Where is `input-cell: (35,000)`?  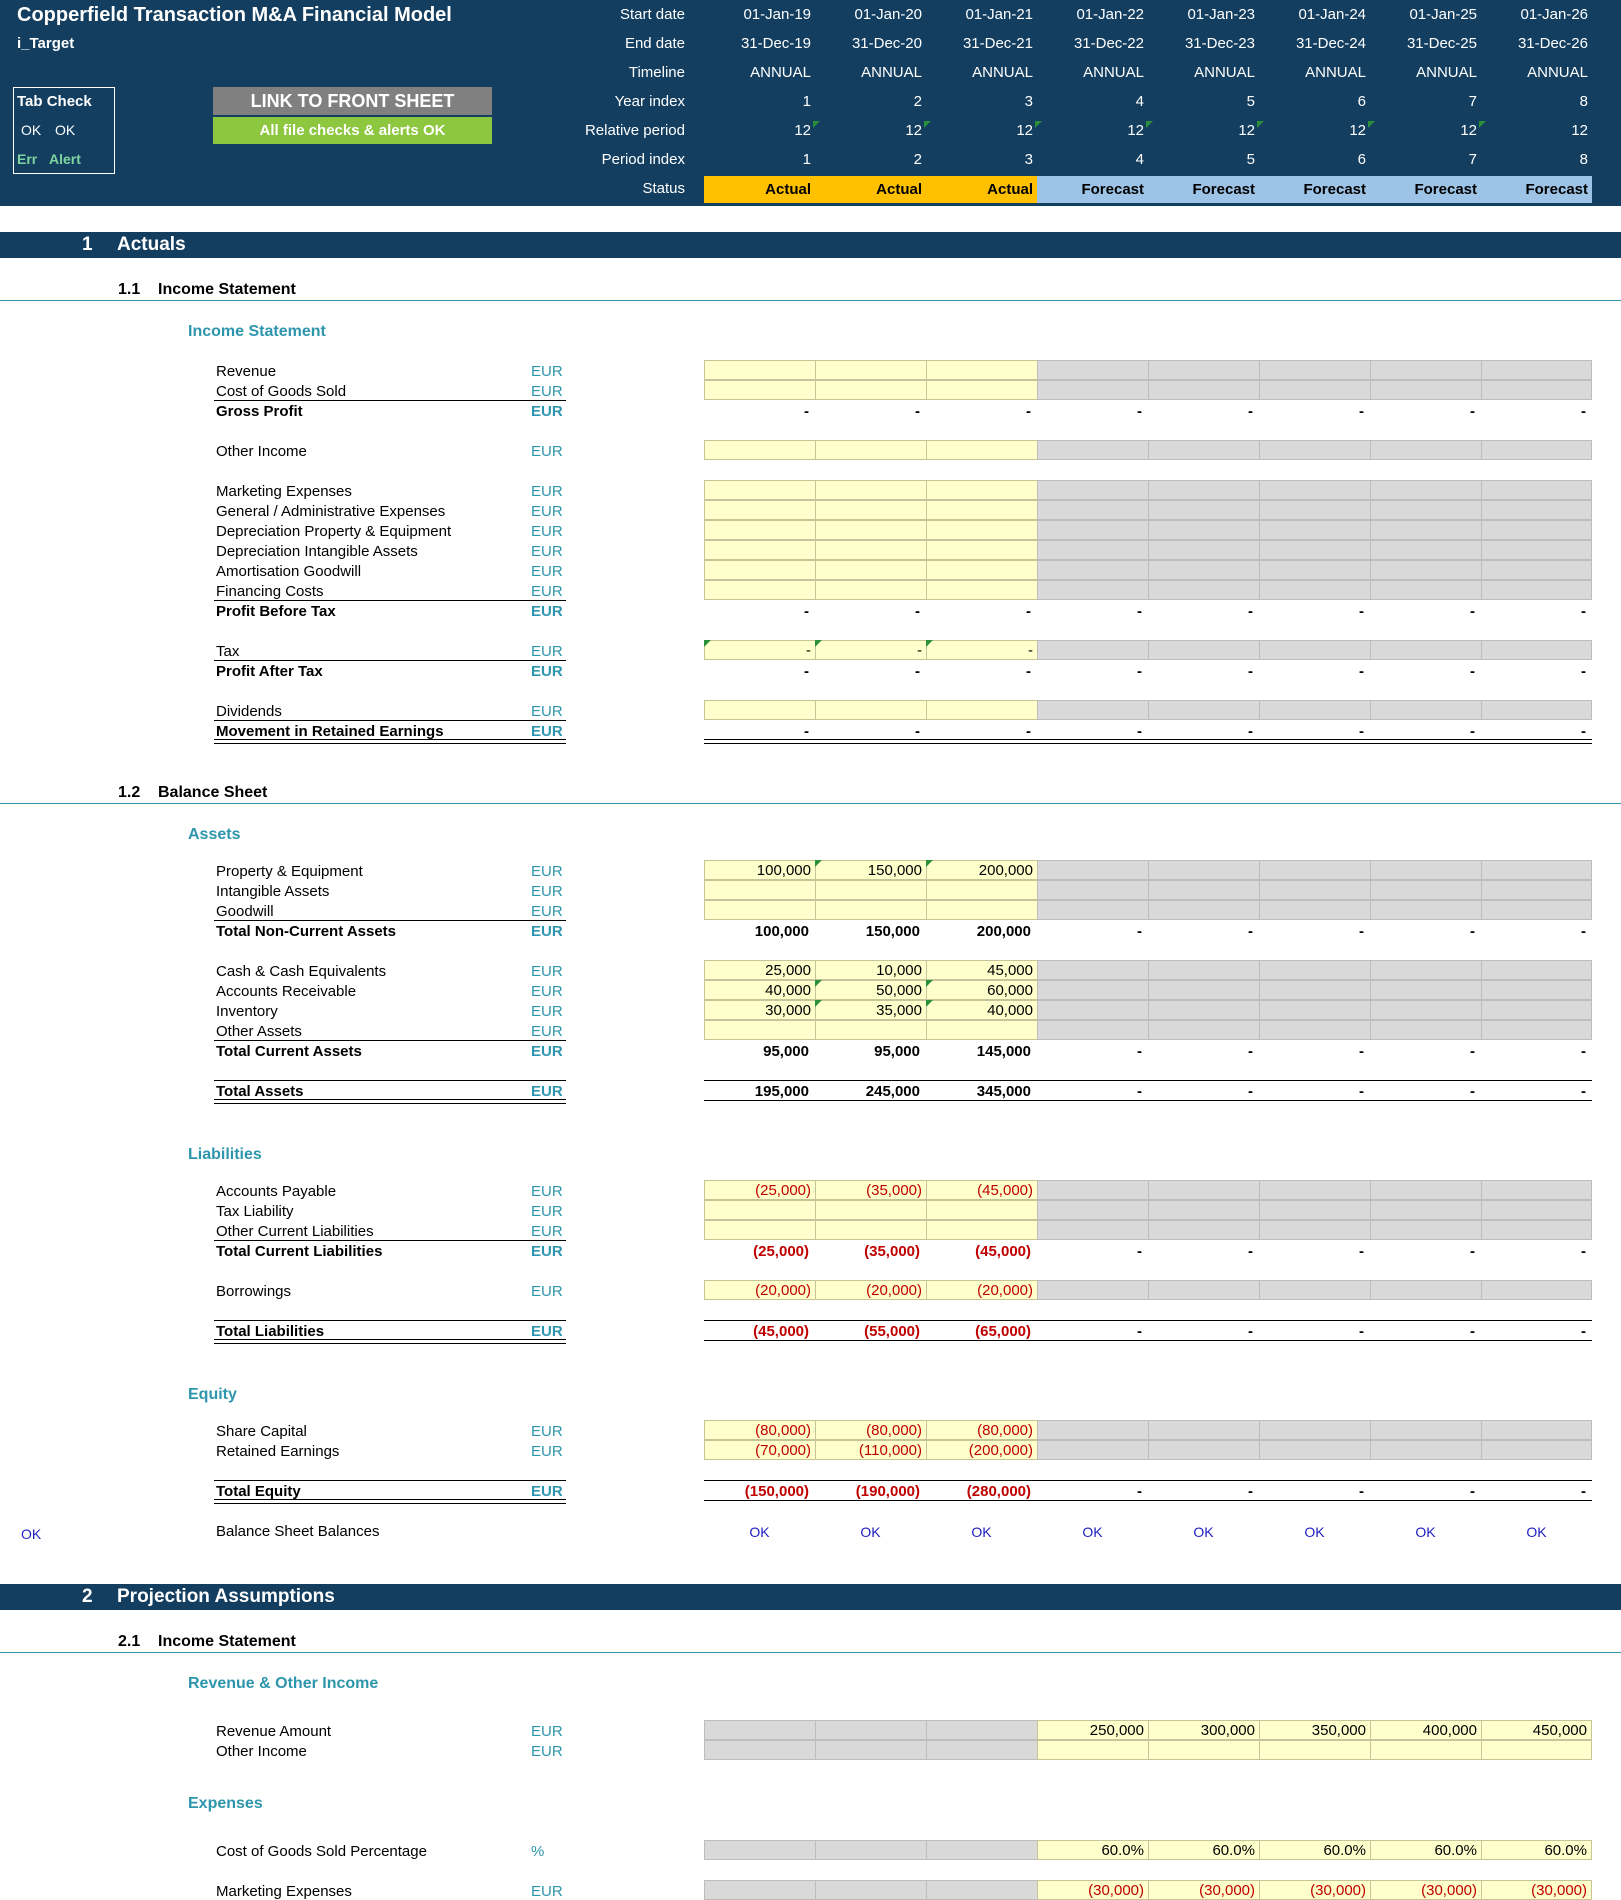 input-cell: (35,000) is located at coordinates (870, 1190).